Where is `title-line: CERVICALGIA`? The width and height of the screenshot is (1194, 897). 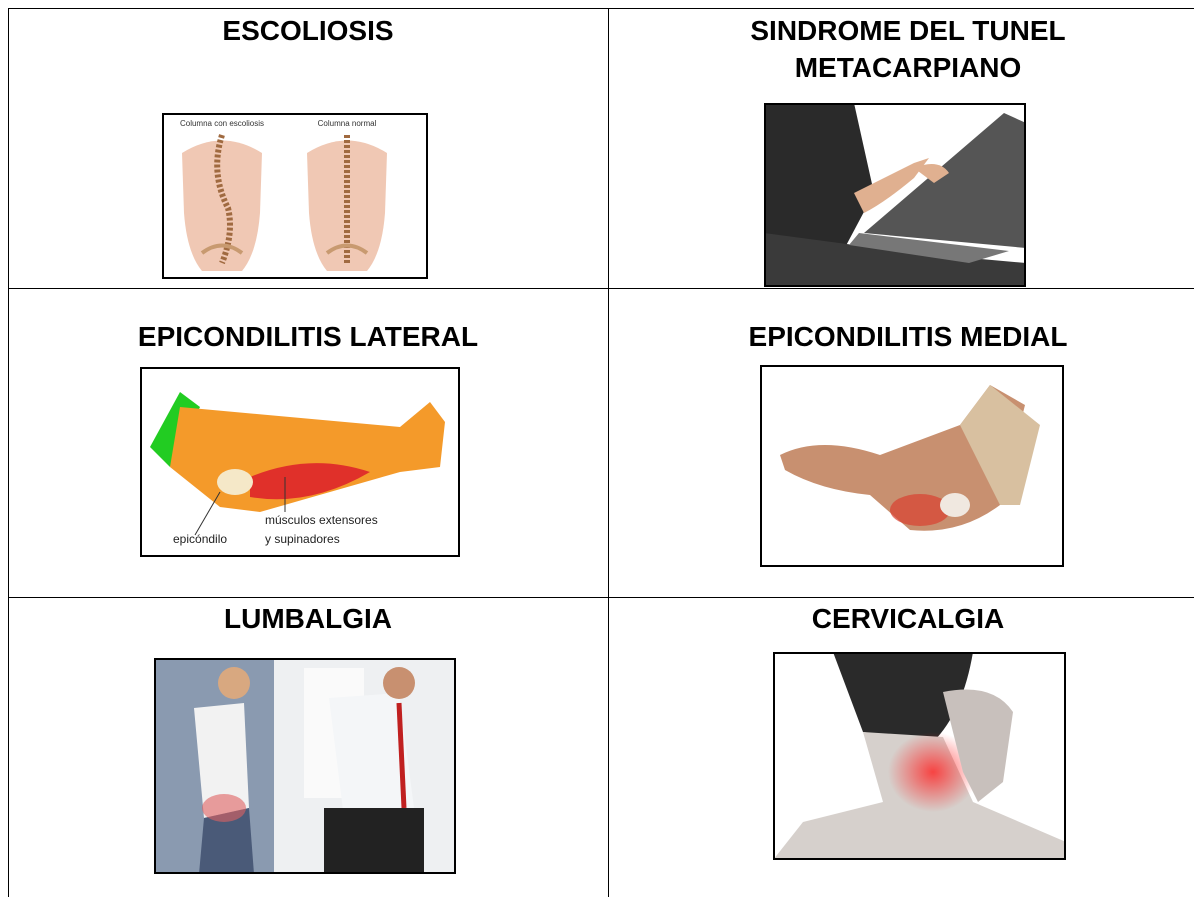 title-line: CERVICALGIA is located at coordinates (908, 618).